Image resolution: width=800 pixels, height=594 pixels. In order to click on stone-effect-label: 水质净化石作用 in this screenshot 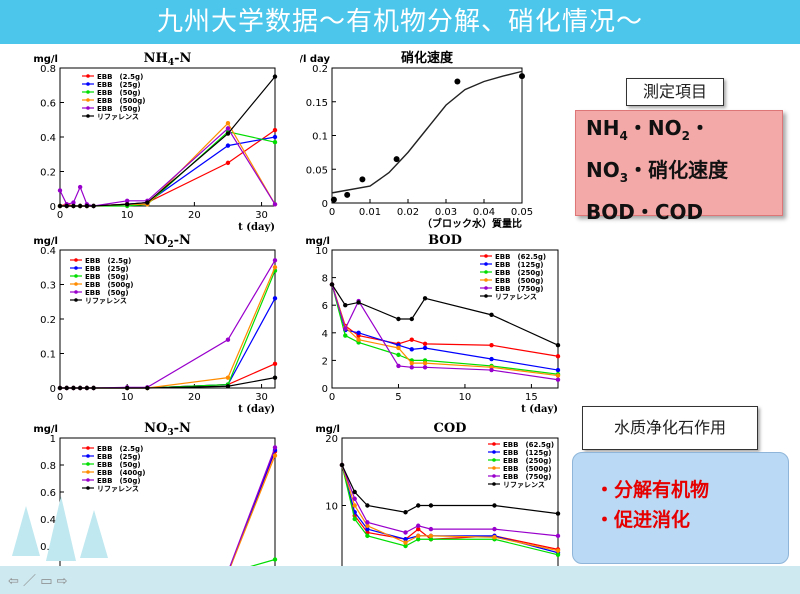, I will do `click(670, 428)`.